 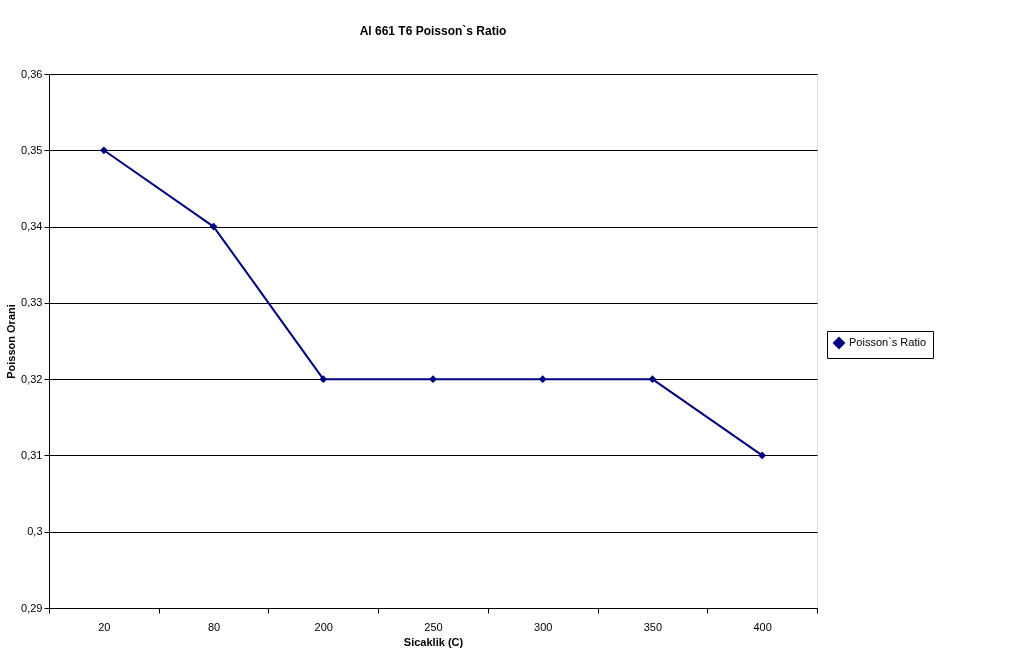 What do you see at coordinates (543, 626) in the screenshot?
I see `x-tick-label: 300` at bounding box center [543, 626].